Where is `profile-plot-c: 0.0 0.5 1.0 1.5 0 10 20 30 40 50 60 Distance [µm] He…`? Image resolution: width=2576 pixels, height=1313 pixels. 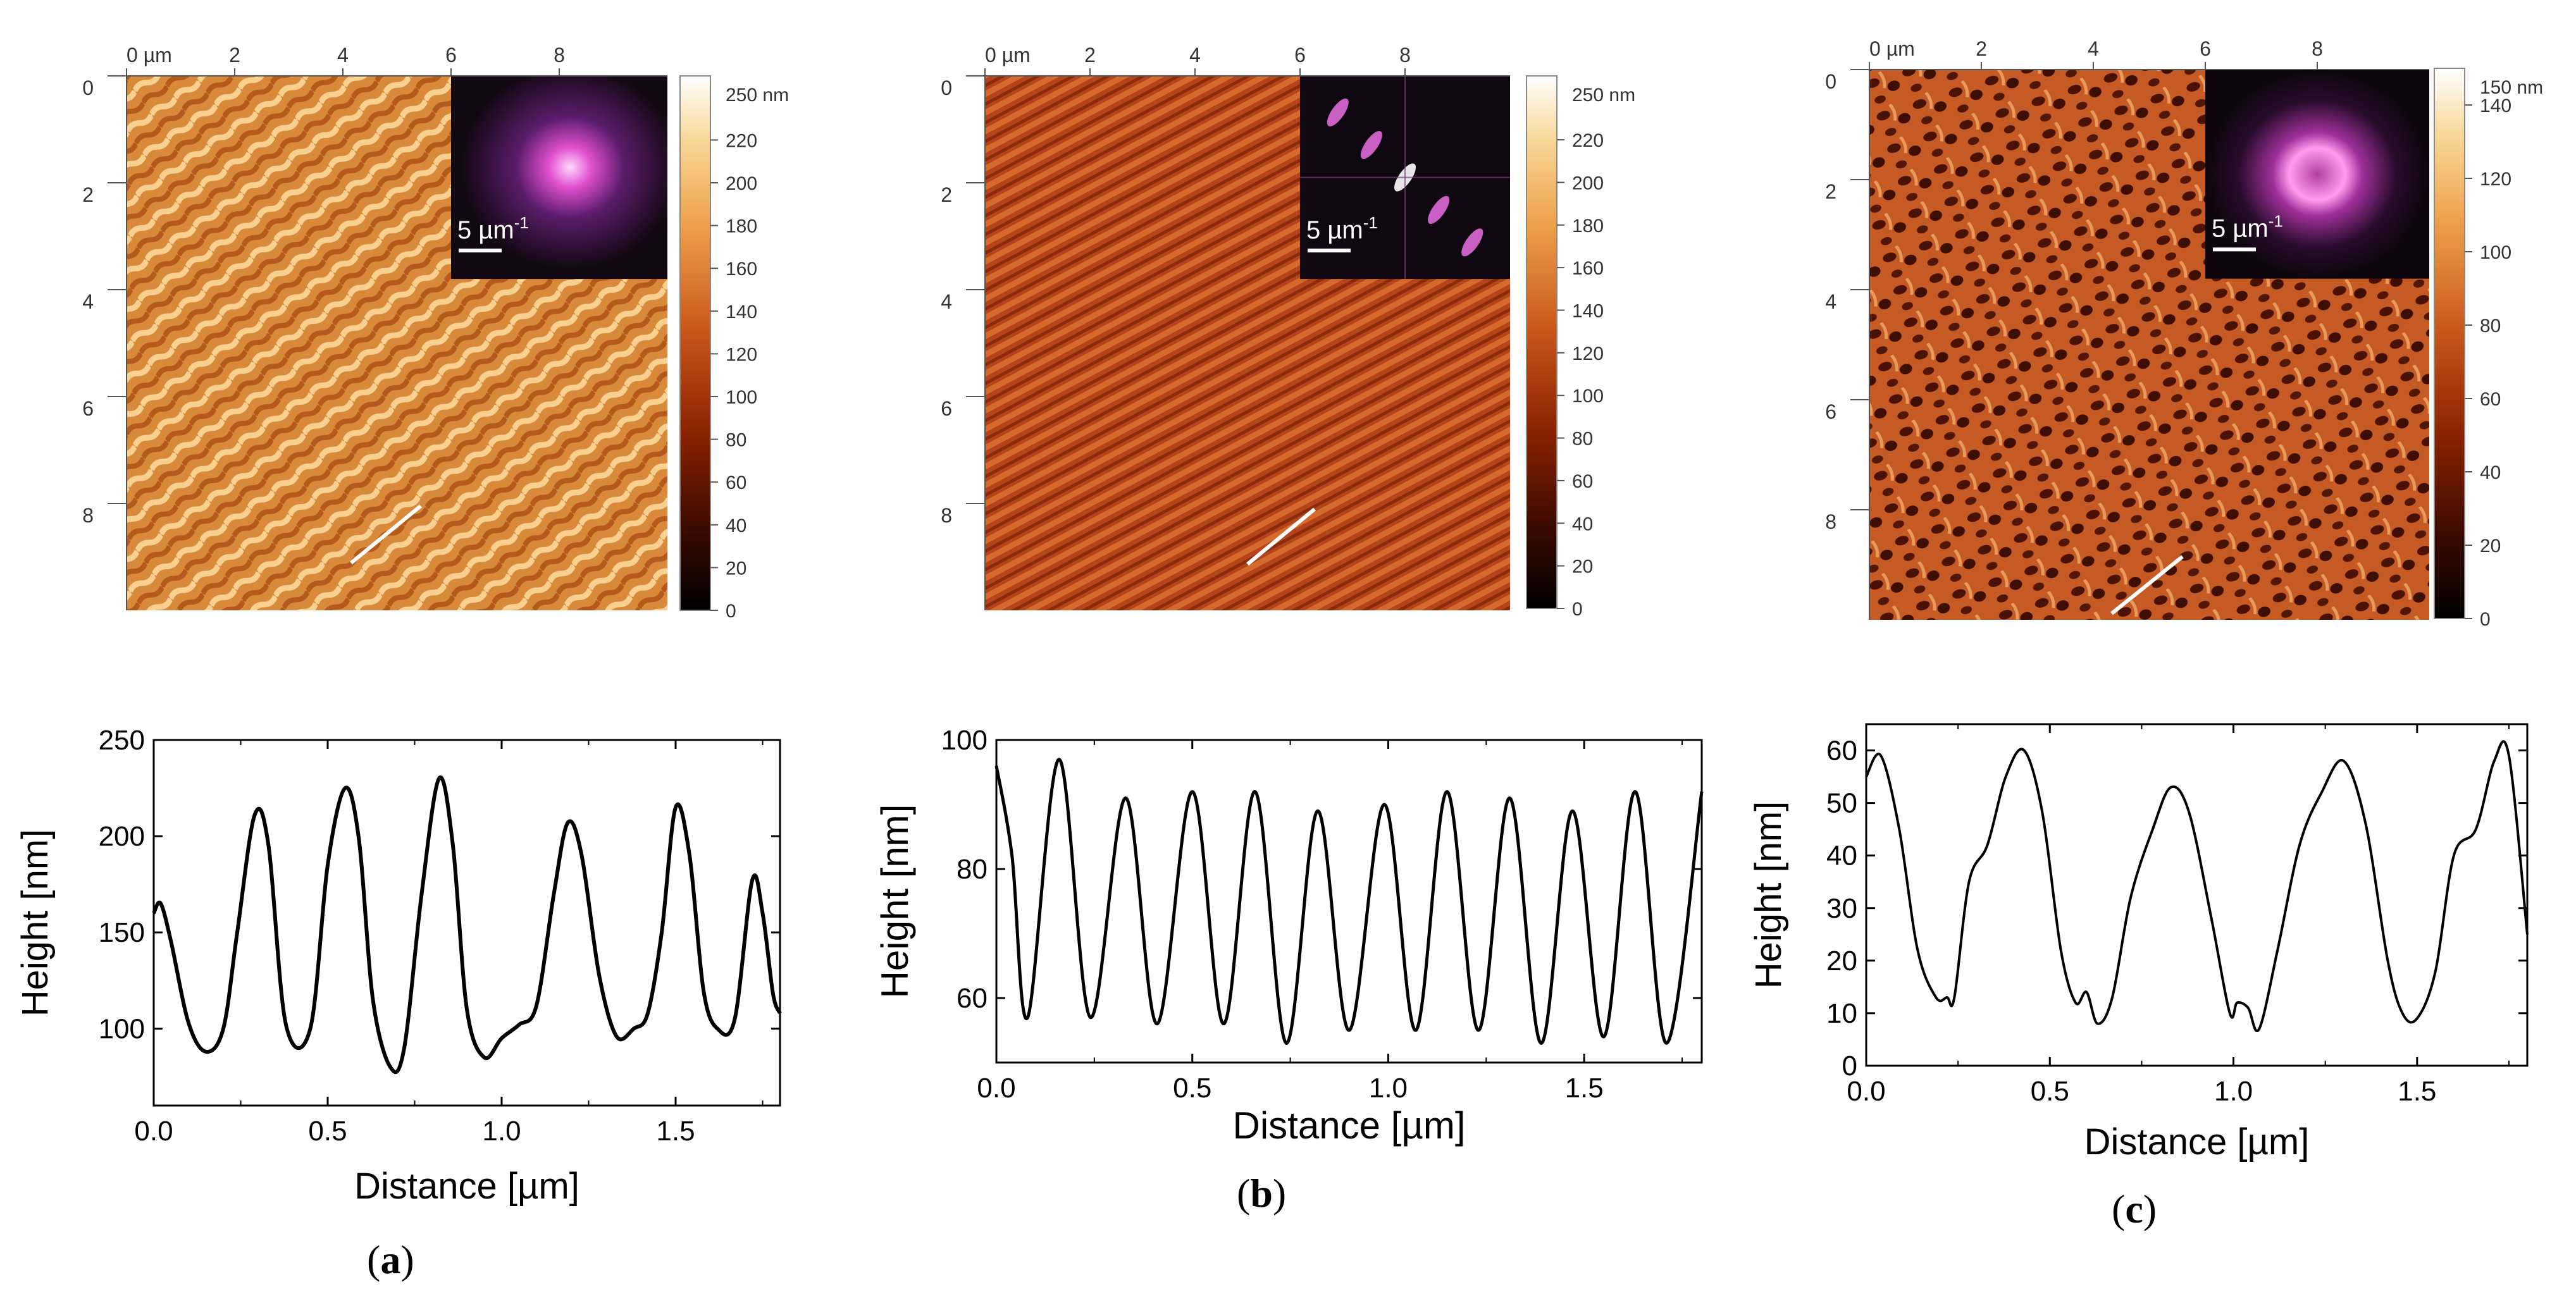
profile-plot-c: 0.0 0.5 1.0 1.5 0 10 20 30 40 50 60 Distance [µm] He… is located at coordinates (2139, 942).